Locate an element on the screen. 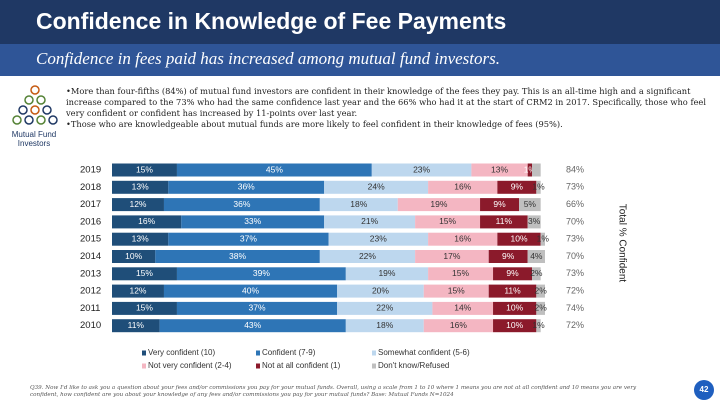  y-tick-label: 2011 is located at coordinates (90, 308).